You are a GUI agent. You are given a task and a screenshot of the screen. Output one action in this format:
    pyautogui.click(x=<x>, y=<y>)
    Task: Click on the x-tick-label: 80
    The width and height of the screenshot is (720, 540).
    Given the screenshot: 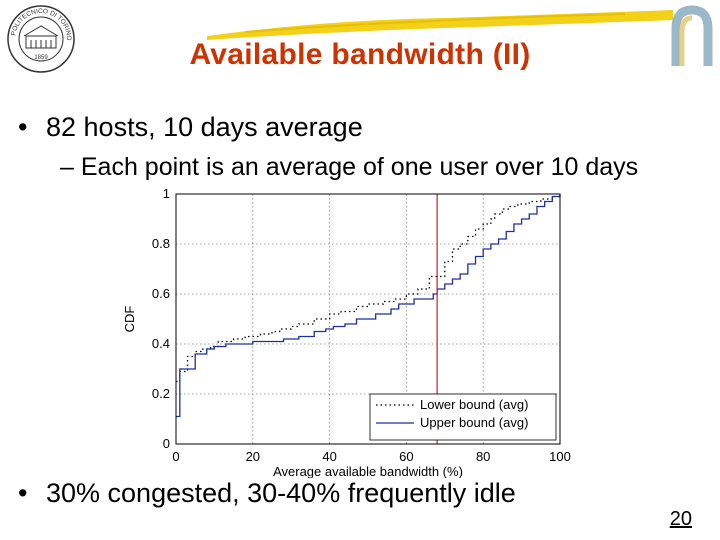 What is the action you would take?
    pyautogui.click(x=483, y=456)
    